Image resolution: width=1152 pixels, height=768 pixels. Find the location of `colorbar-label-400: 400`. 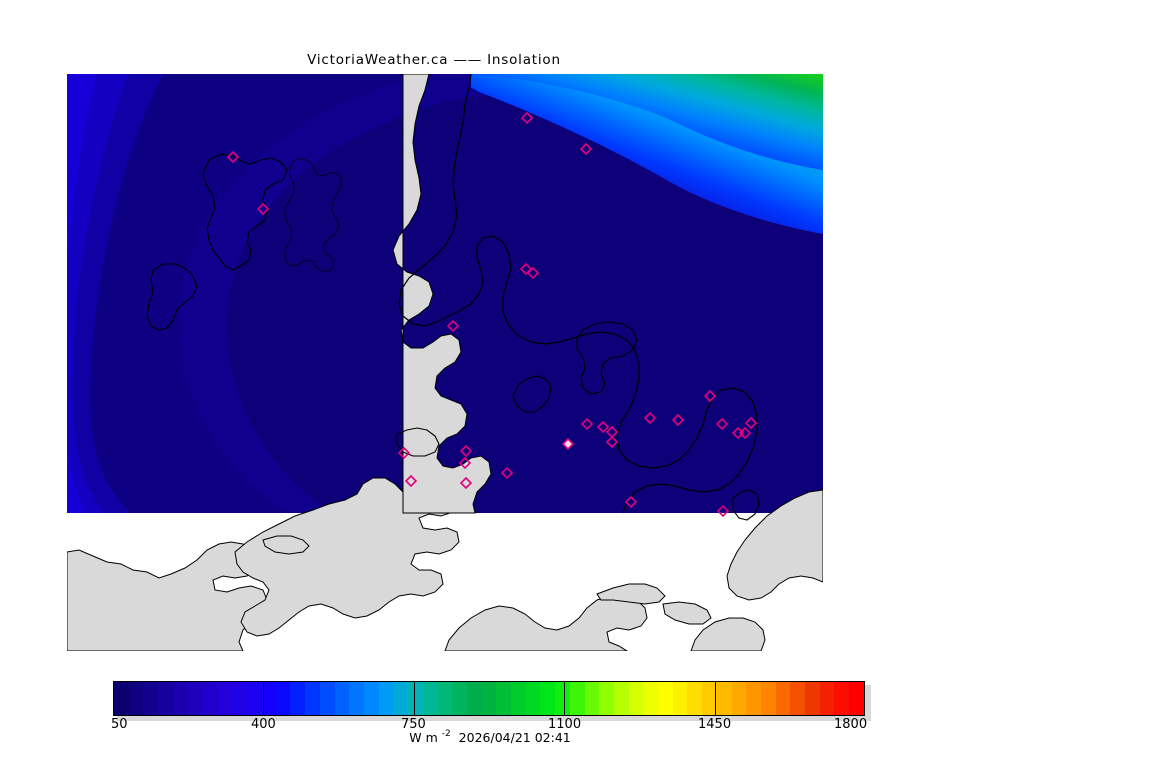

colorbar-label-400: 400 is located at coordinates (263, 724).